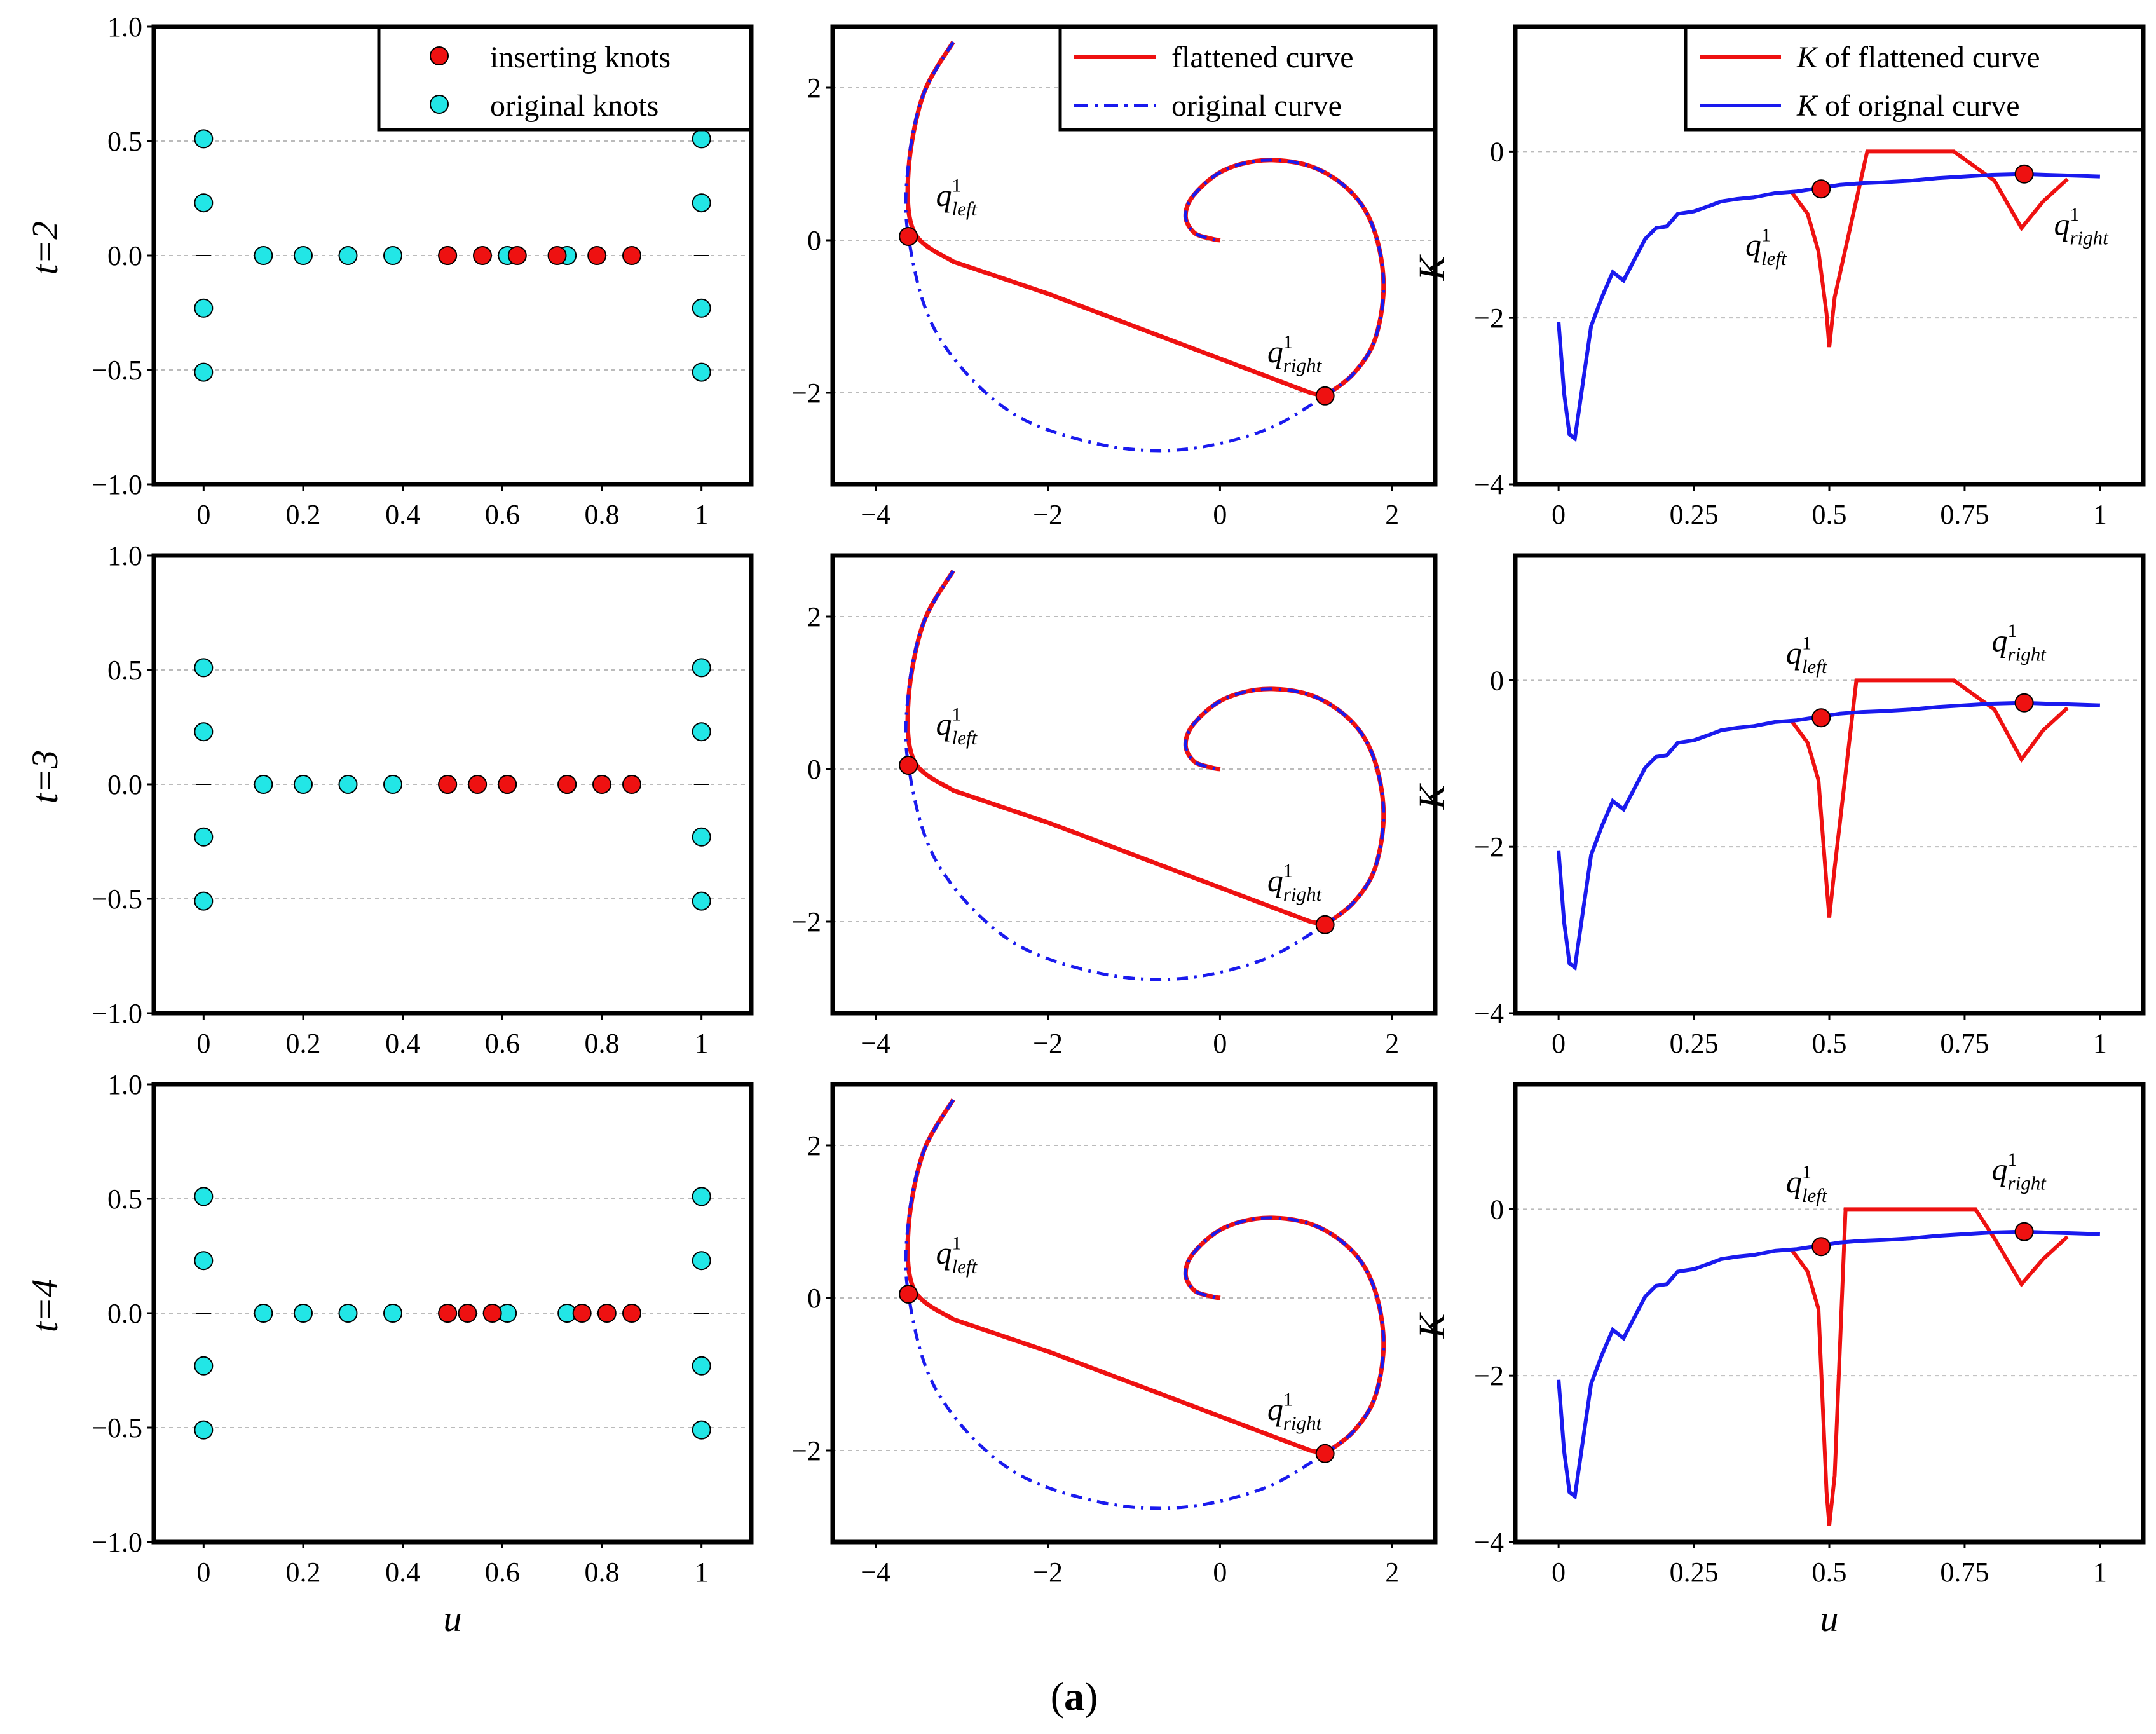 Image resolution: width=2156 pixels, height=1734 pixels. Describe the element at coordinates (1256, 106) in the screenshot. I see `legend-label: original curve` at that location.